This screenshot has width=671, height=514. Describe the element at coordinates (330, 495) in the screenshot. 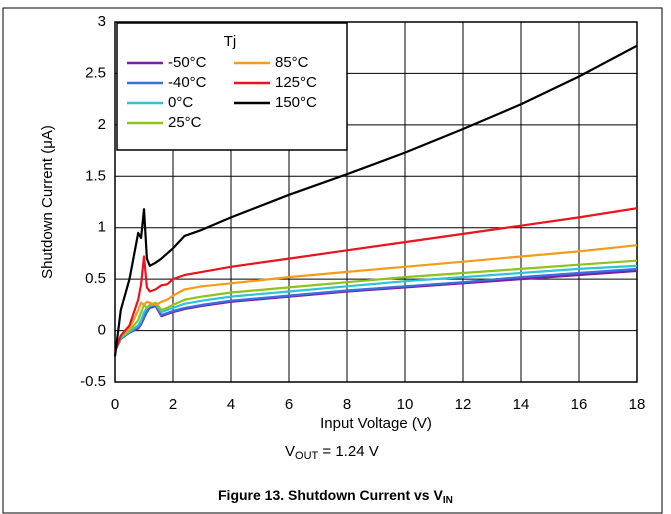

I see `caption-main: Figure 13. Shutdown Current vs V` at that location.